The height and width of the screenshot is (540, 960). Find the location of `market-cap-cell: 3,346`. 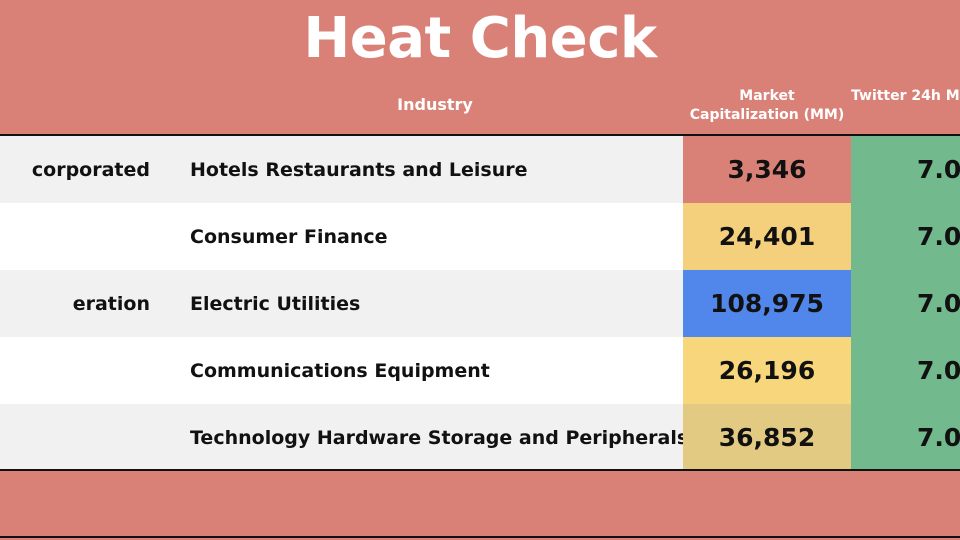

market-cap-cell: 3,346 is located at coordinates (767, 169).